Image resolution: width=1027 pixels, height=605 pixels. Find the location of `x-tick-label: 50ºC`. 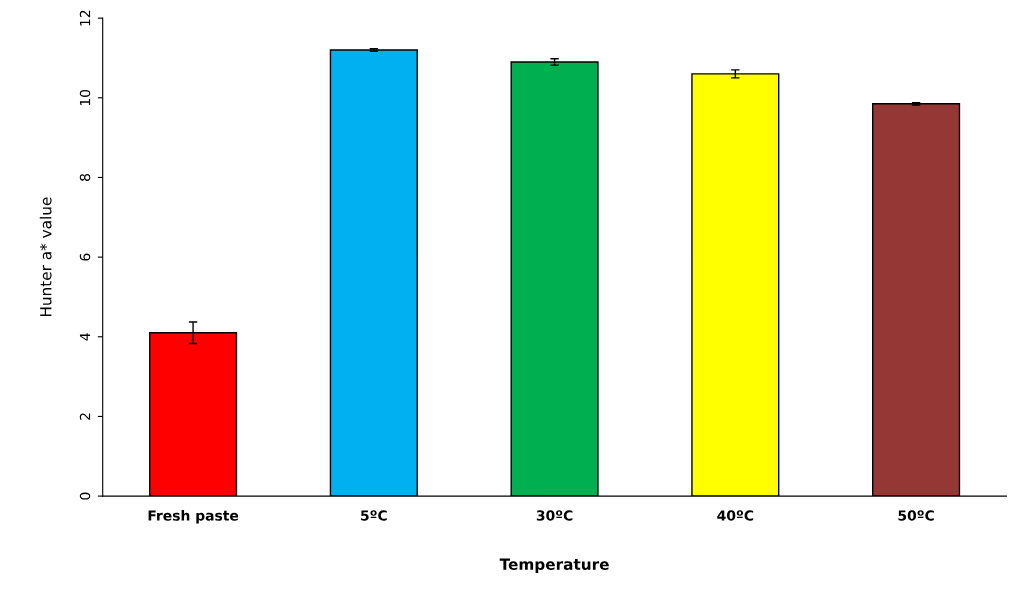

x-tick-label: 50ºC is located at coordinates (916, 515).